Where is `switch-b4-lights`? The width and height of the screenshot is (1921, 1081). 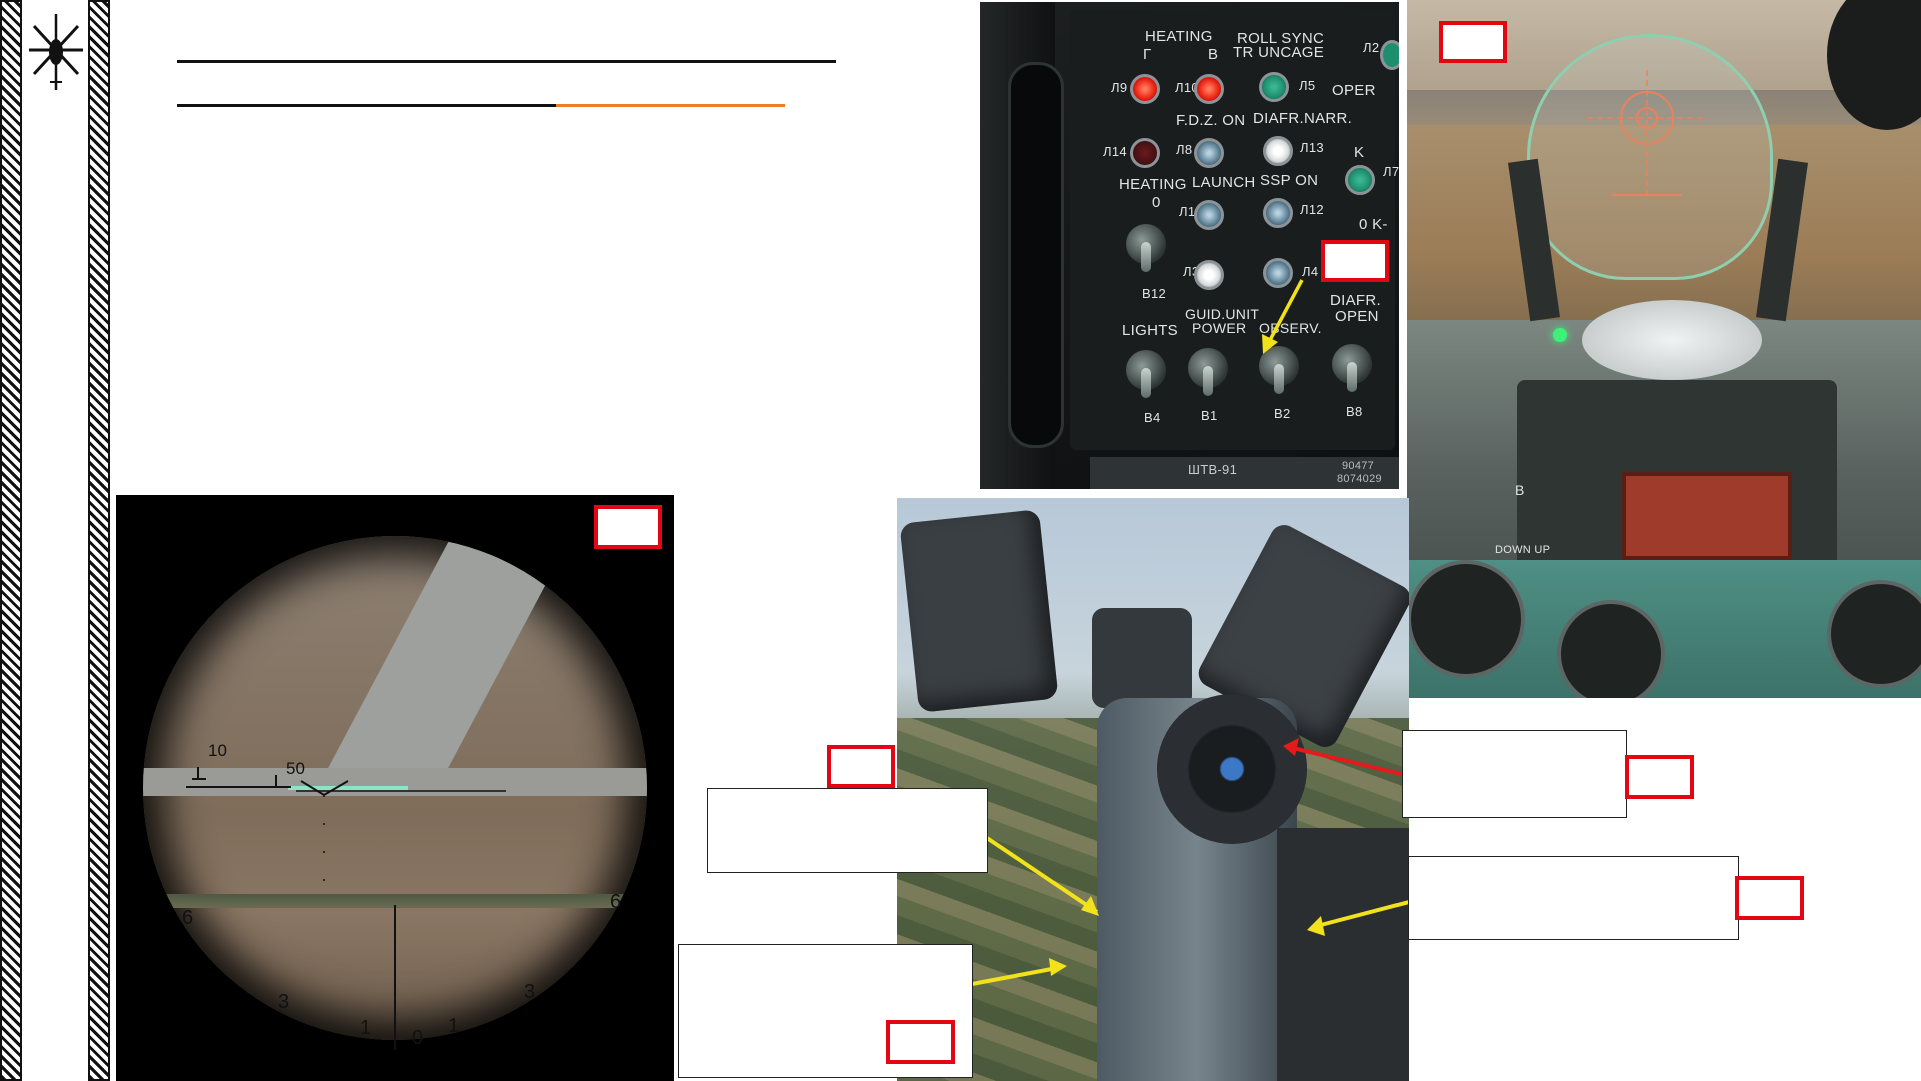 switch-b4-lights is located at coordinates (1146, 374).